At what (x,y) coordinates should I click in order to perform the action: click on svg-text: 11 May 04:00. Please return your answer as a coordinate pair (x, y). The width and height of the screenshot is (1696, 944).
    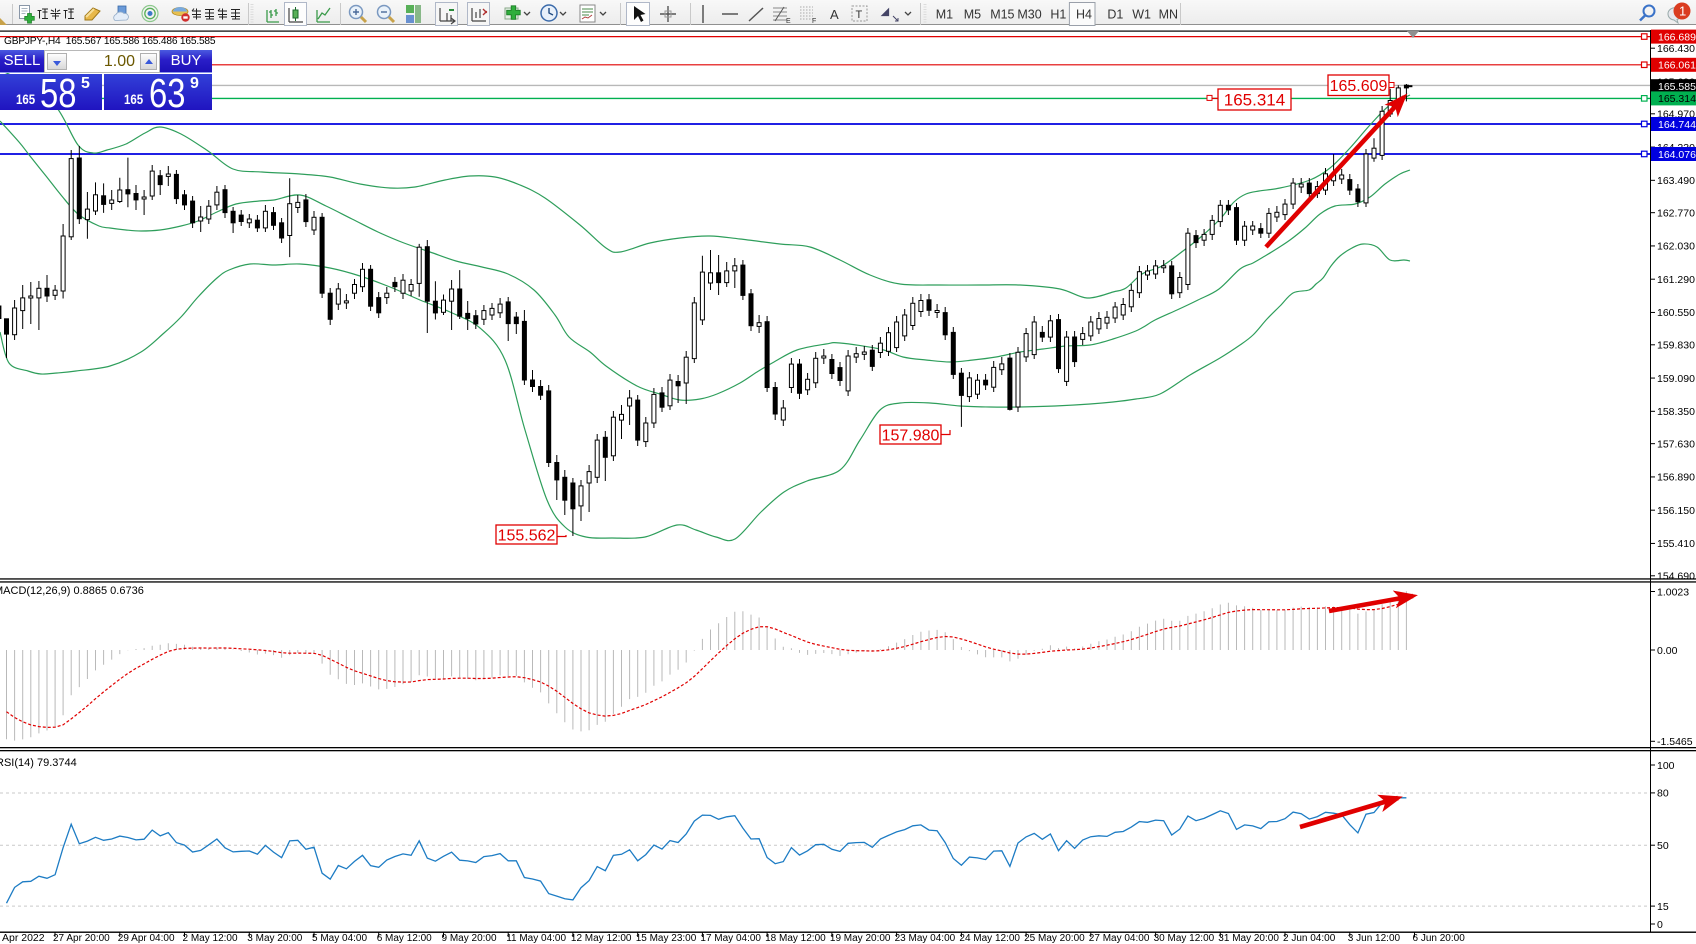
    Looking at the image, I should click on (536, 938).